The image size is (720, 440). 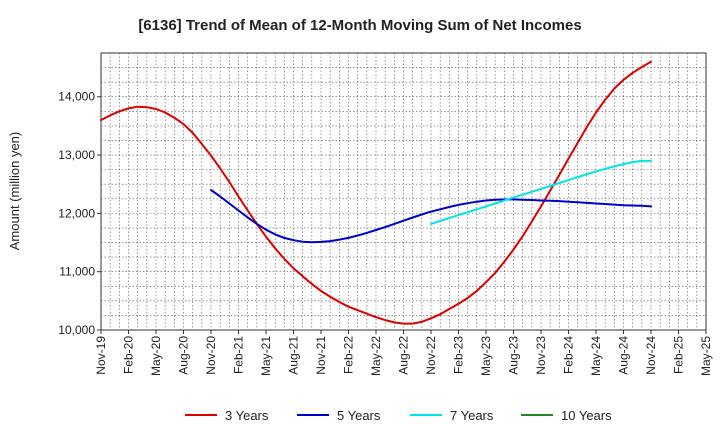 I want to click on legend-item: 3 Years, so click(x=227, y=415).